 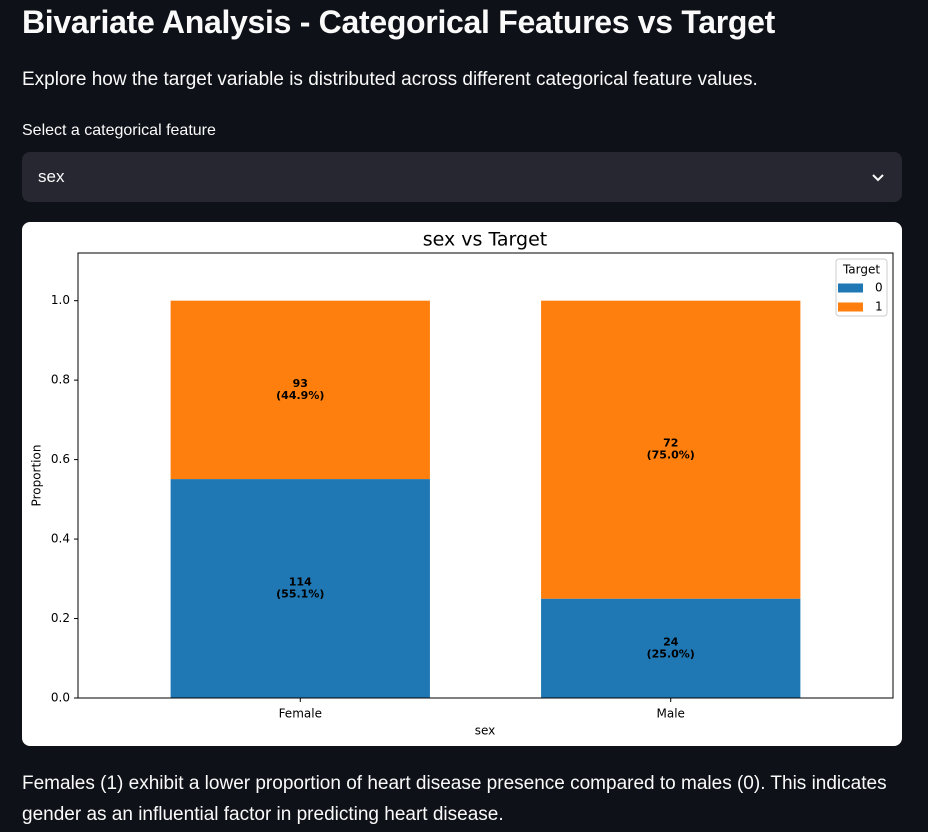 What do you see at coordinates (671, 641) in the screenshot?
I see `bar-count-label: 24` at bounding box center [671, 641].